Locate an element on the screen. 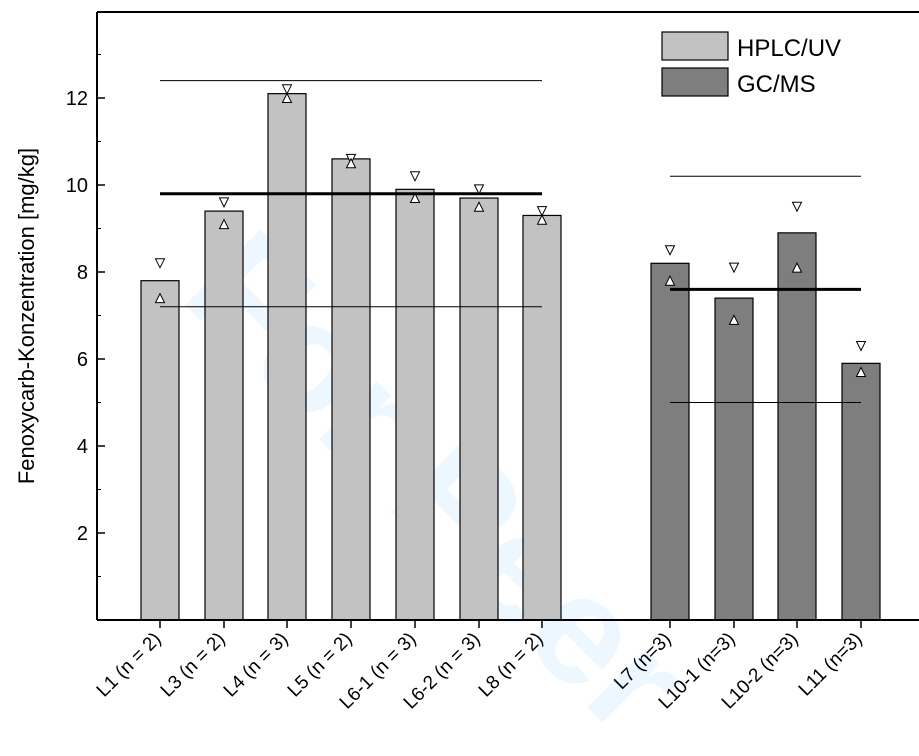  legend-swatch-hplc-uv is located at coordinates (695, 46).